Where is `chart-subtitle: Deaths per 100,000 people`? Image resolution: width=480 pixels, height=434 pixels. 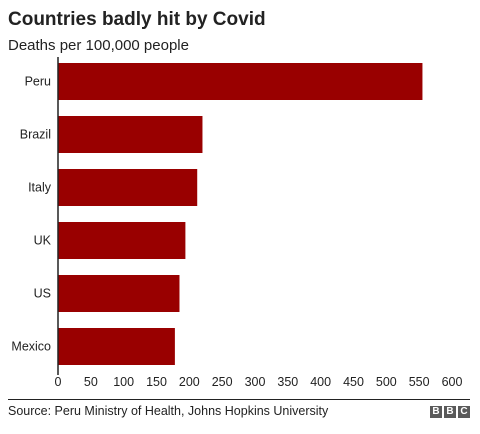
chart-subtitle: Deaths per 100,000 people is located at coordinates (98, 45).